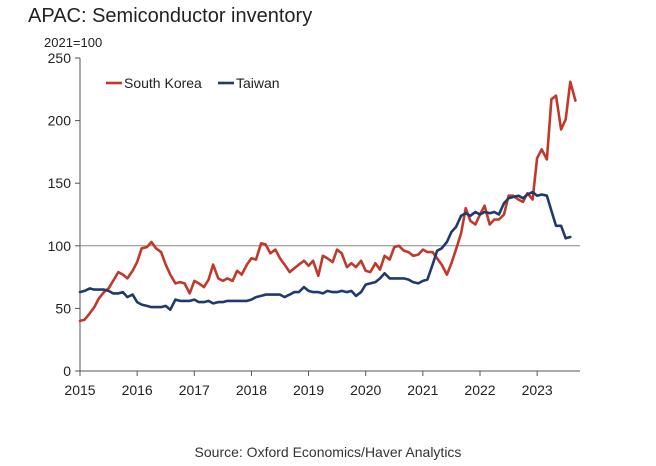  Describe the element at coordinates (251, 390) in the screenshot. I see `x-tick-label: 2018` at that location.